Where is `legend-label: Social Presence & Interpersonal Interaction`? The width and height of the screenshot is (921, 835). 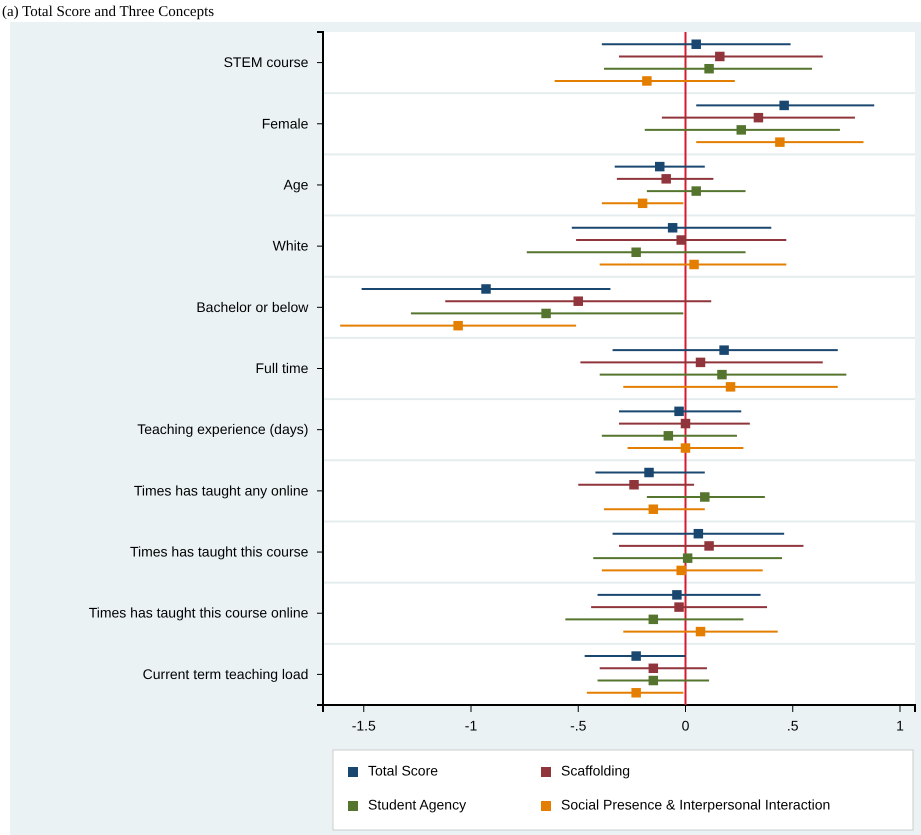
legend-label: Social Presence & Interpersonal Interaction is located at coordinates (695, 804).